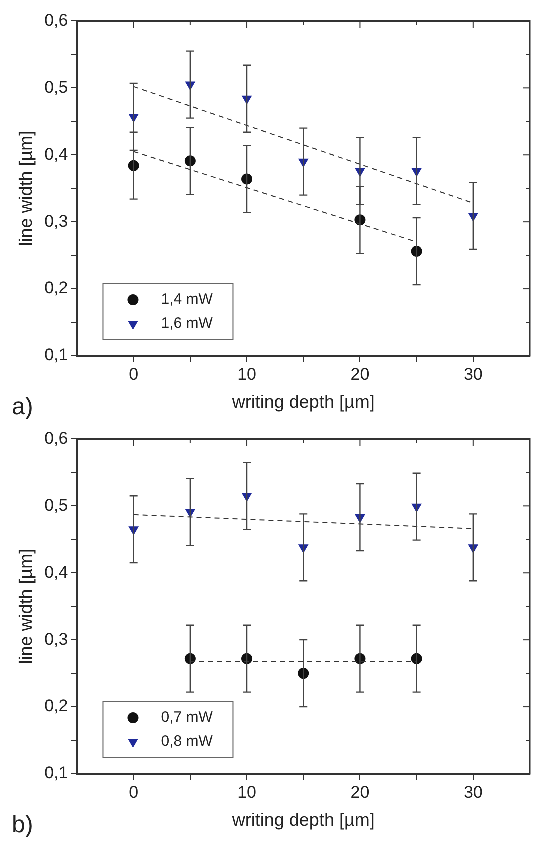 Image resolution: width=546 pixels, height=856 pixels. I want to click on text: b), so click(23, 825).